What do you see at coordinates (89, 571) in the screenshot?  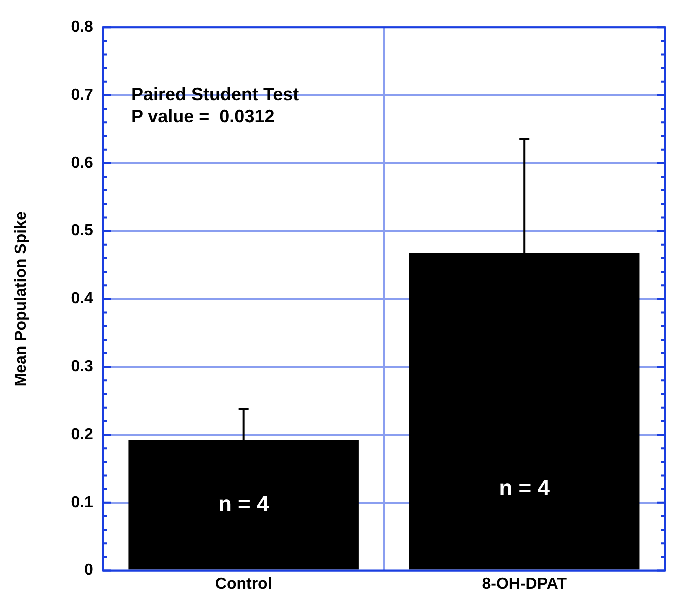 I see `y-tick-label: 0` at bounding box center [89, 571].